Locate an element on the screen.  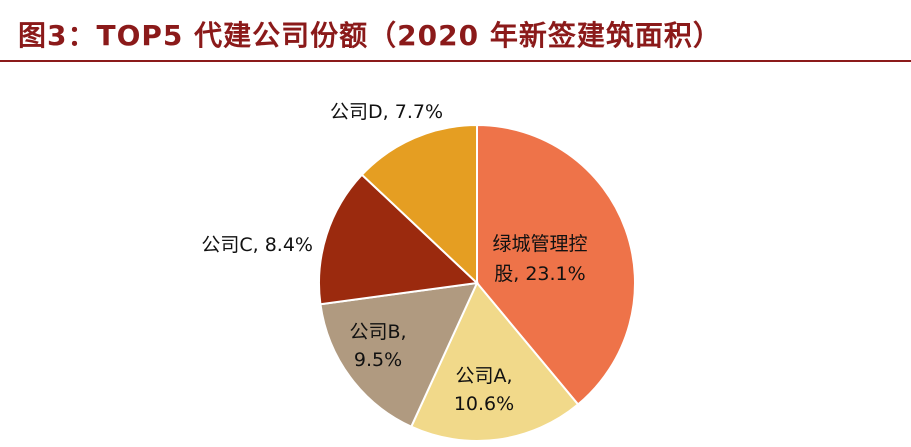
slice-label-line: 公司A, is located at coordinates (483, 376).